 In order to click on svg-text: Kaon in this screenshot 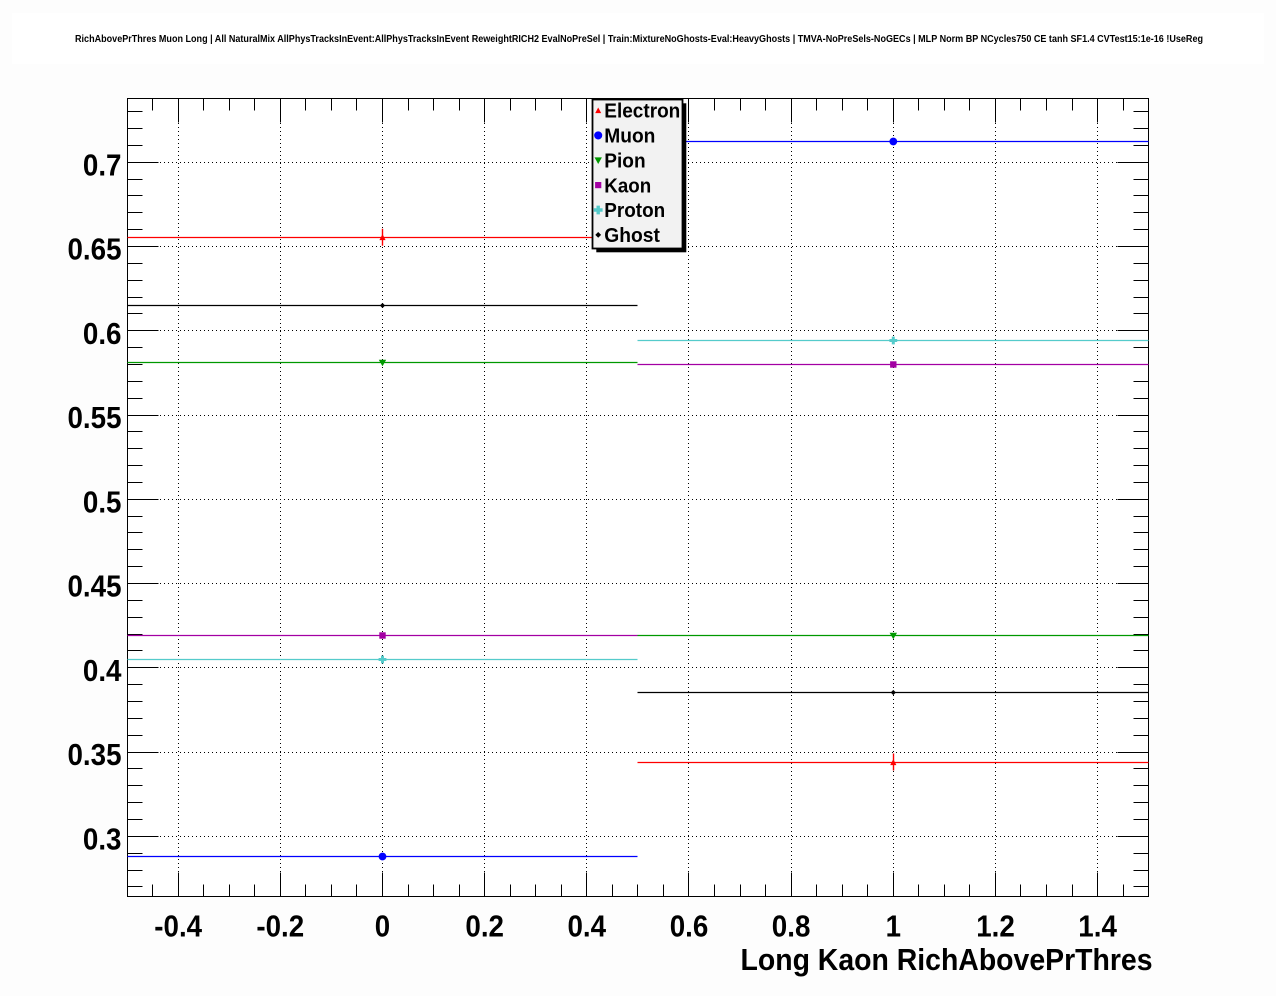, I will do `click(627, 186)`.